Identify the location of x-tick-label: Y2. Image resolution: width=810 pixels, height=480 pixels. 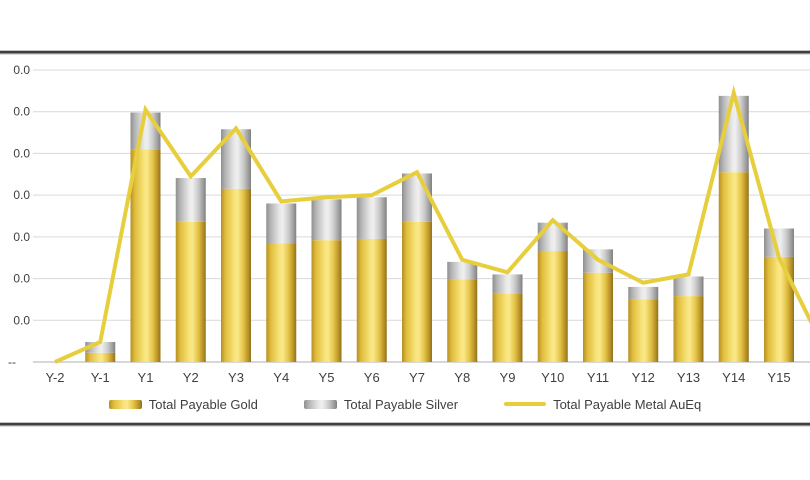
(191, 377).